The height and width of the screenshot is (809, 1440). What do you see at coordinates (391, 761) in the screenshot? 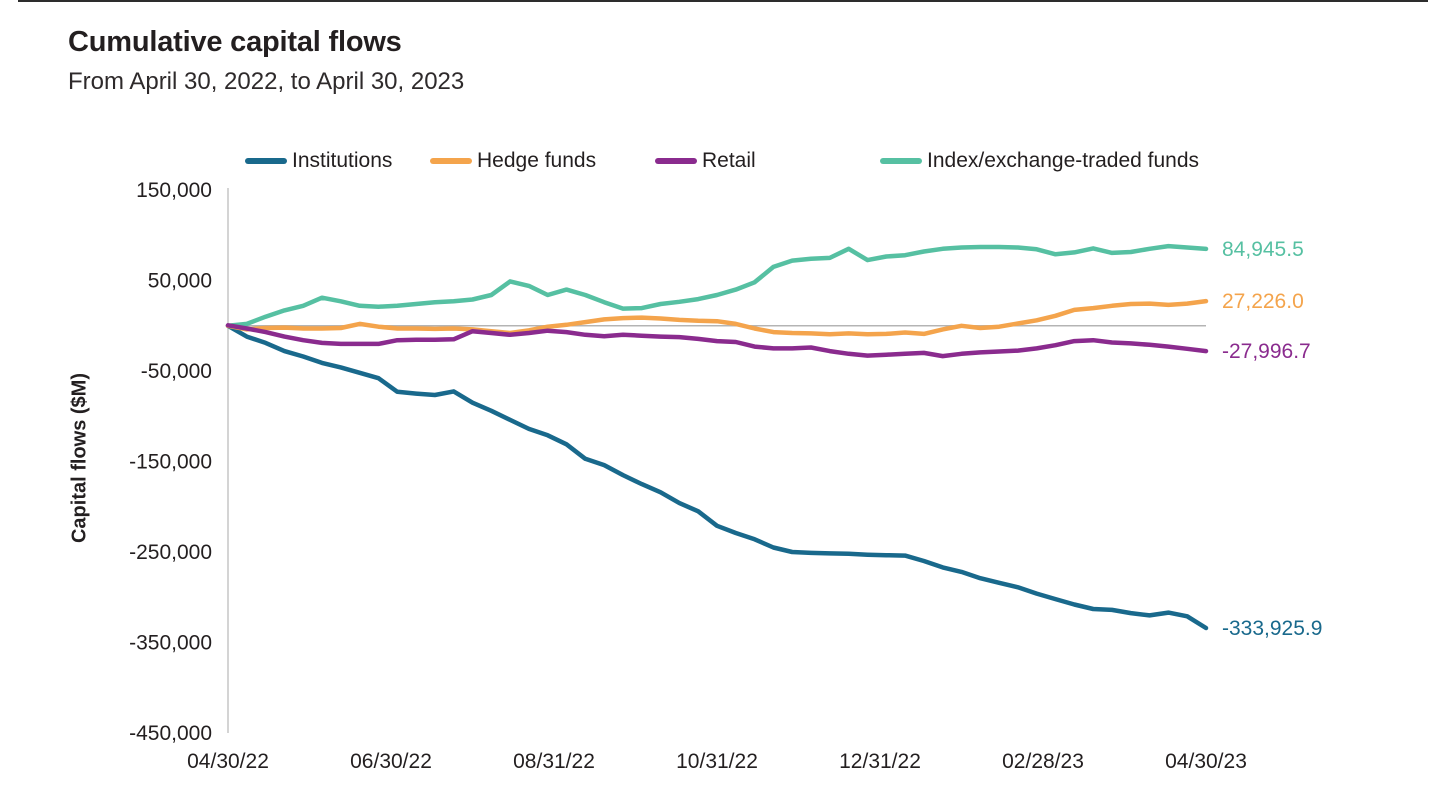
I see `x-tick-label: 06/30/22` at bounding box center [391, 761].